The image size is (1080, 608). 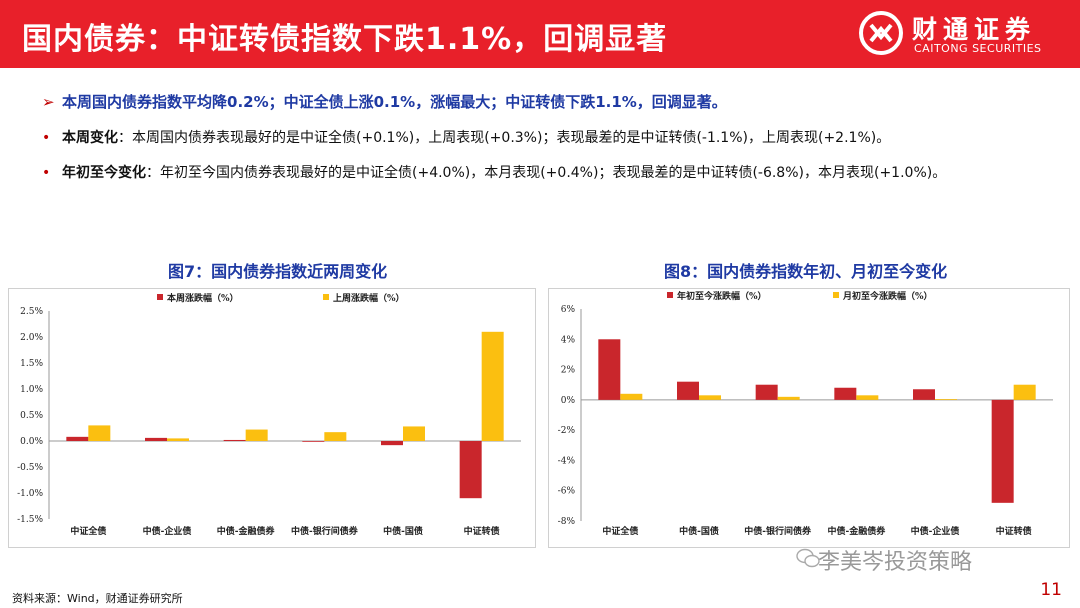 I want to click on chart2-ytick-label: 0%, so click(x=568, y=401).